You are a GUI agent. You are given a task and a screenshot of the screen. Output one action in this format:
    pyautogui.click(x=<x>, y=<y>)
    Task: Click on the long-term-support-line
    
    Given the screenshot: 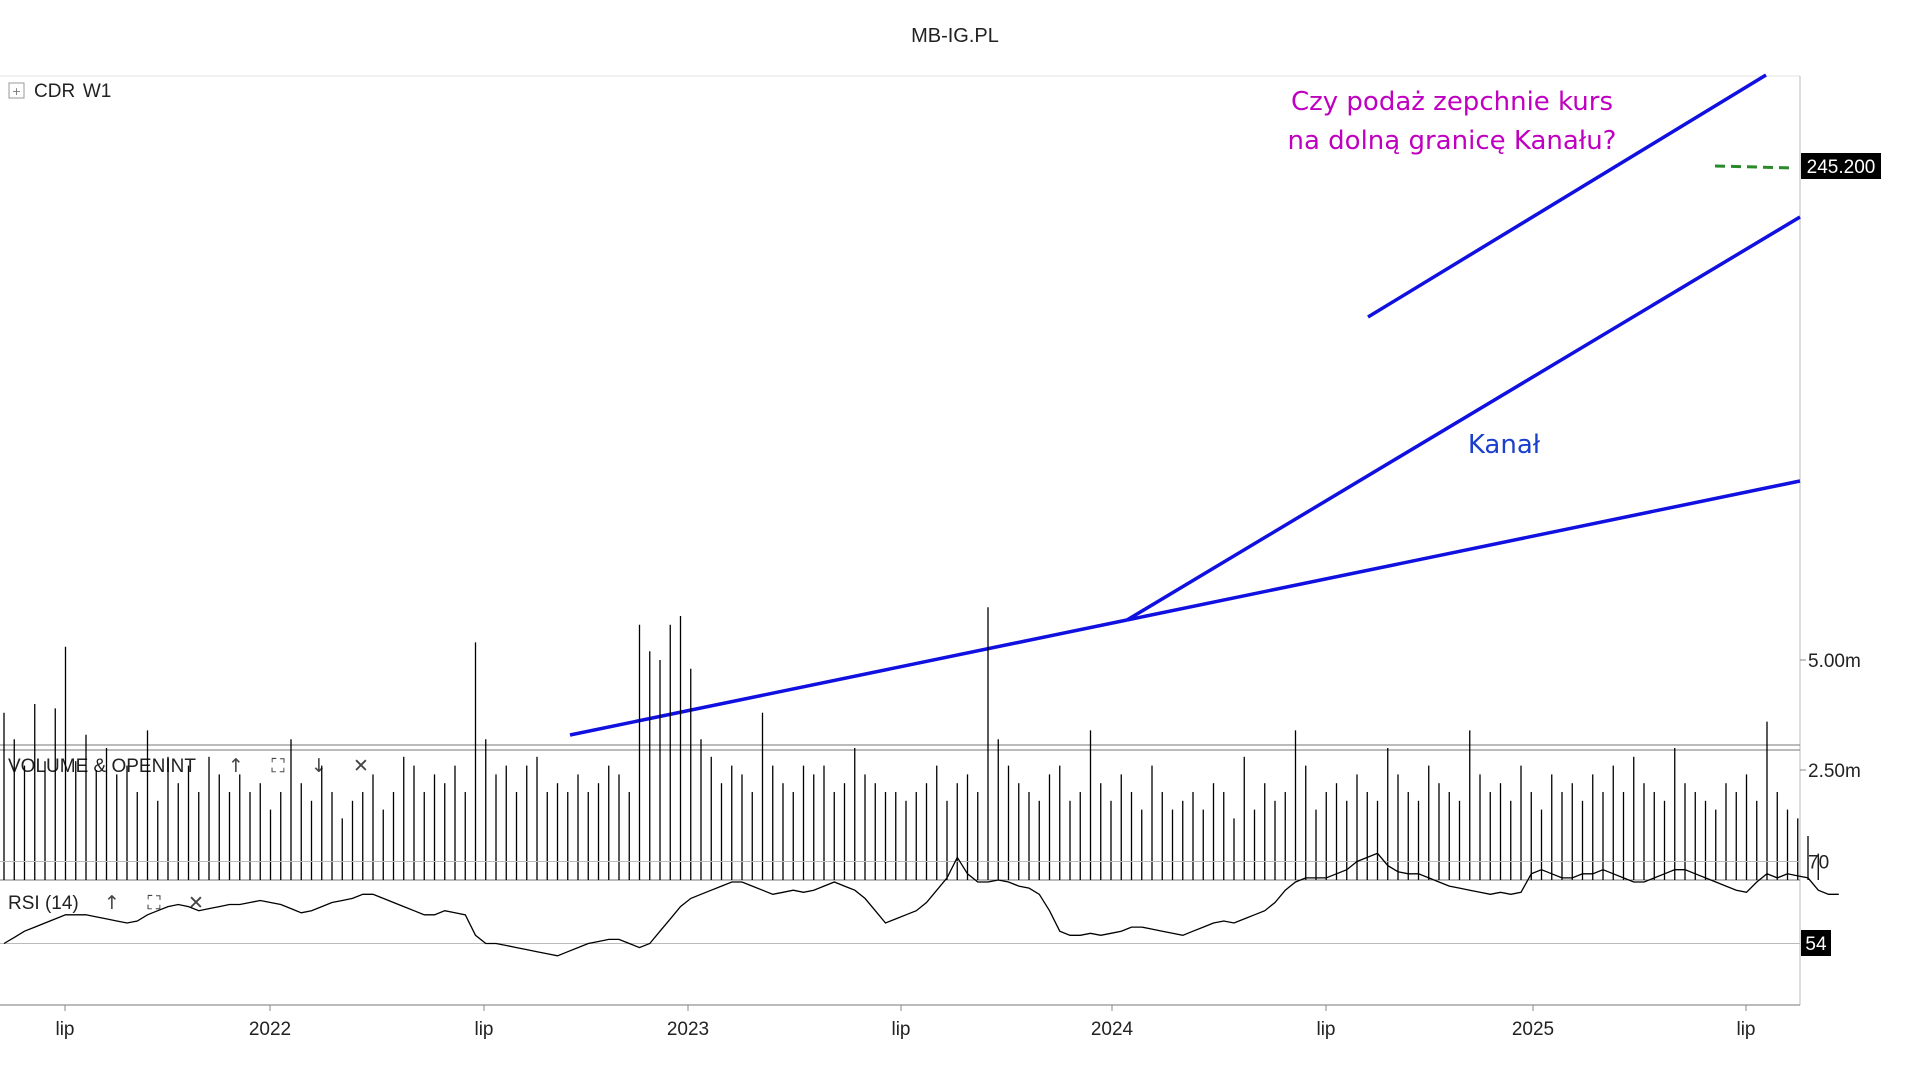 What is the action you would take?
    pyautogui.click(x=848, y=677)
    